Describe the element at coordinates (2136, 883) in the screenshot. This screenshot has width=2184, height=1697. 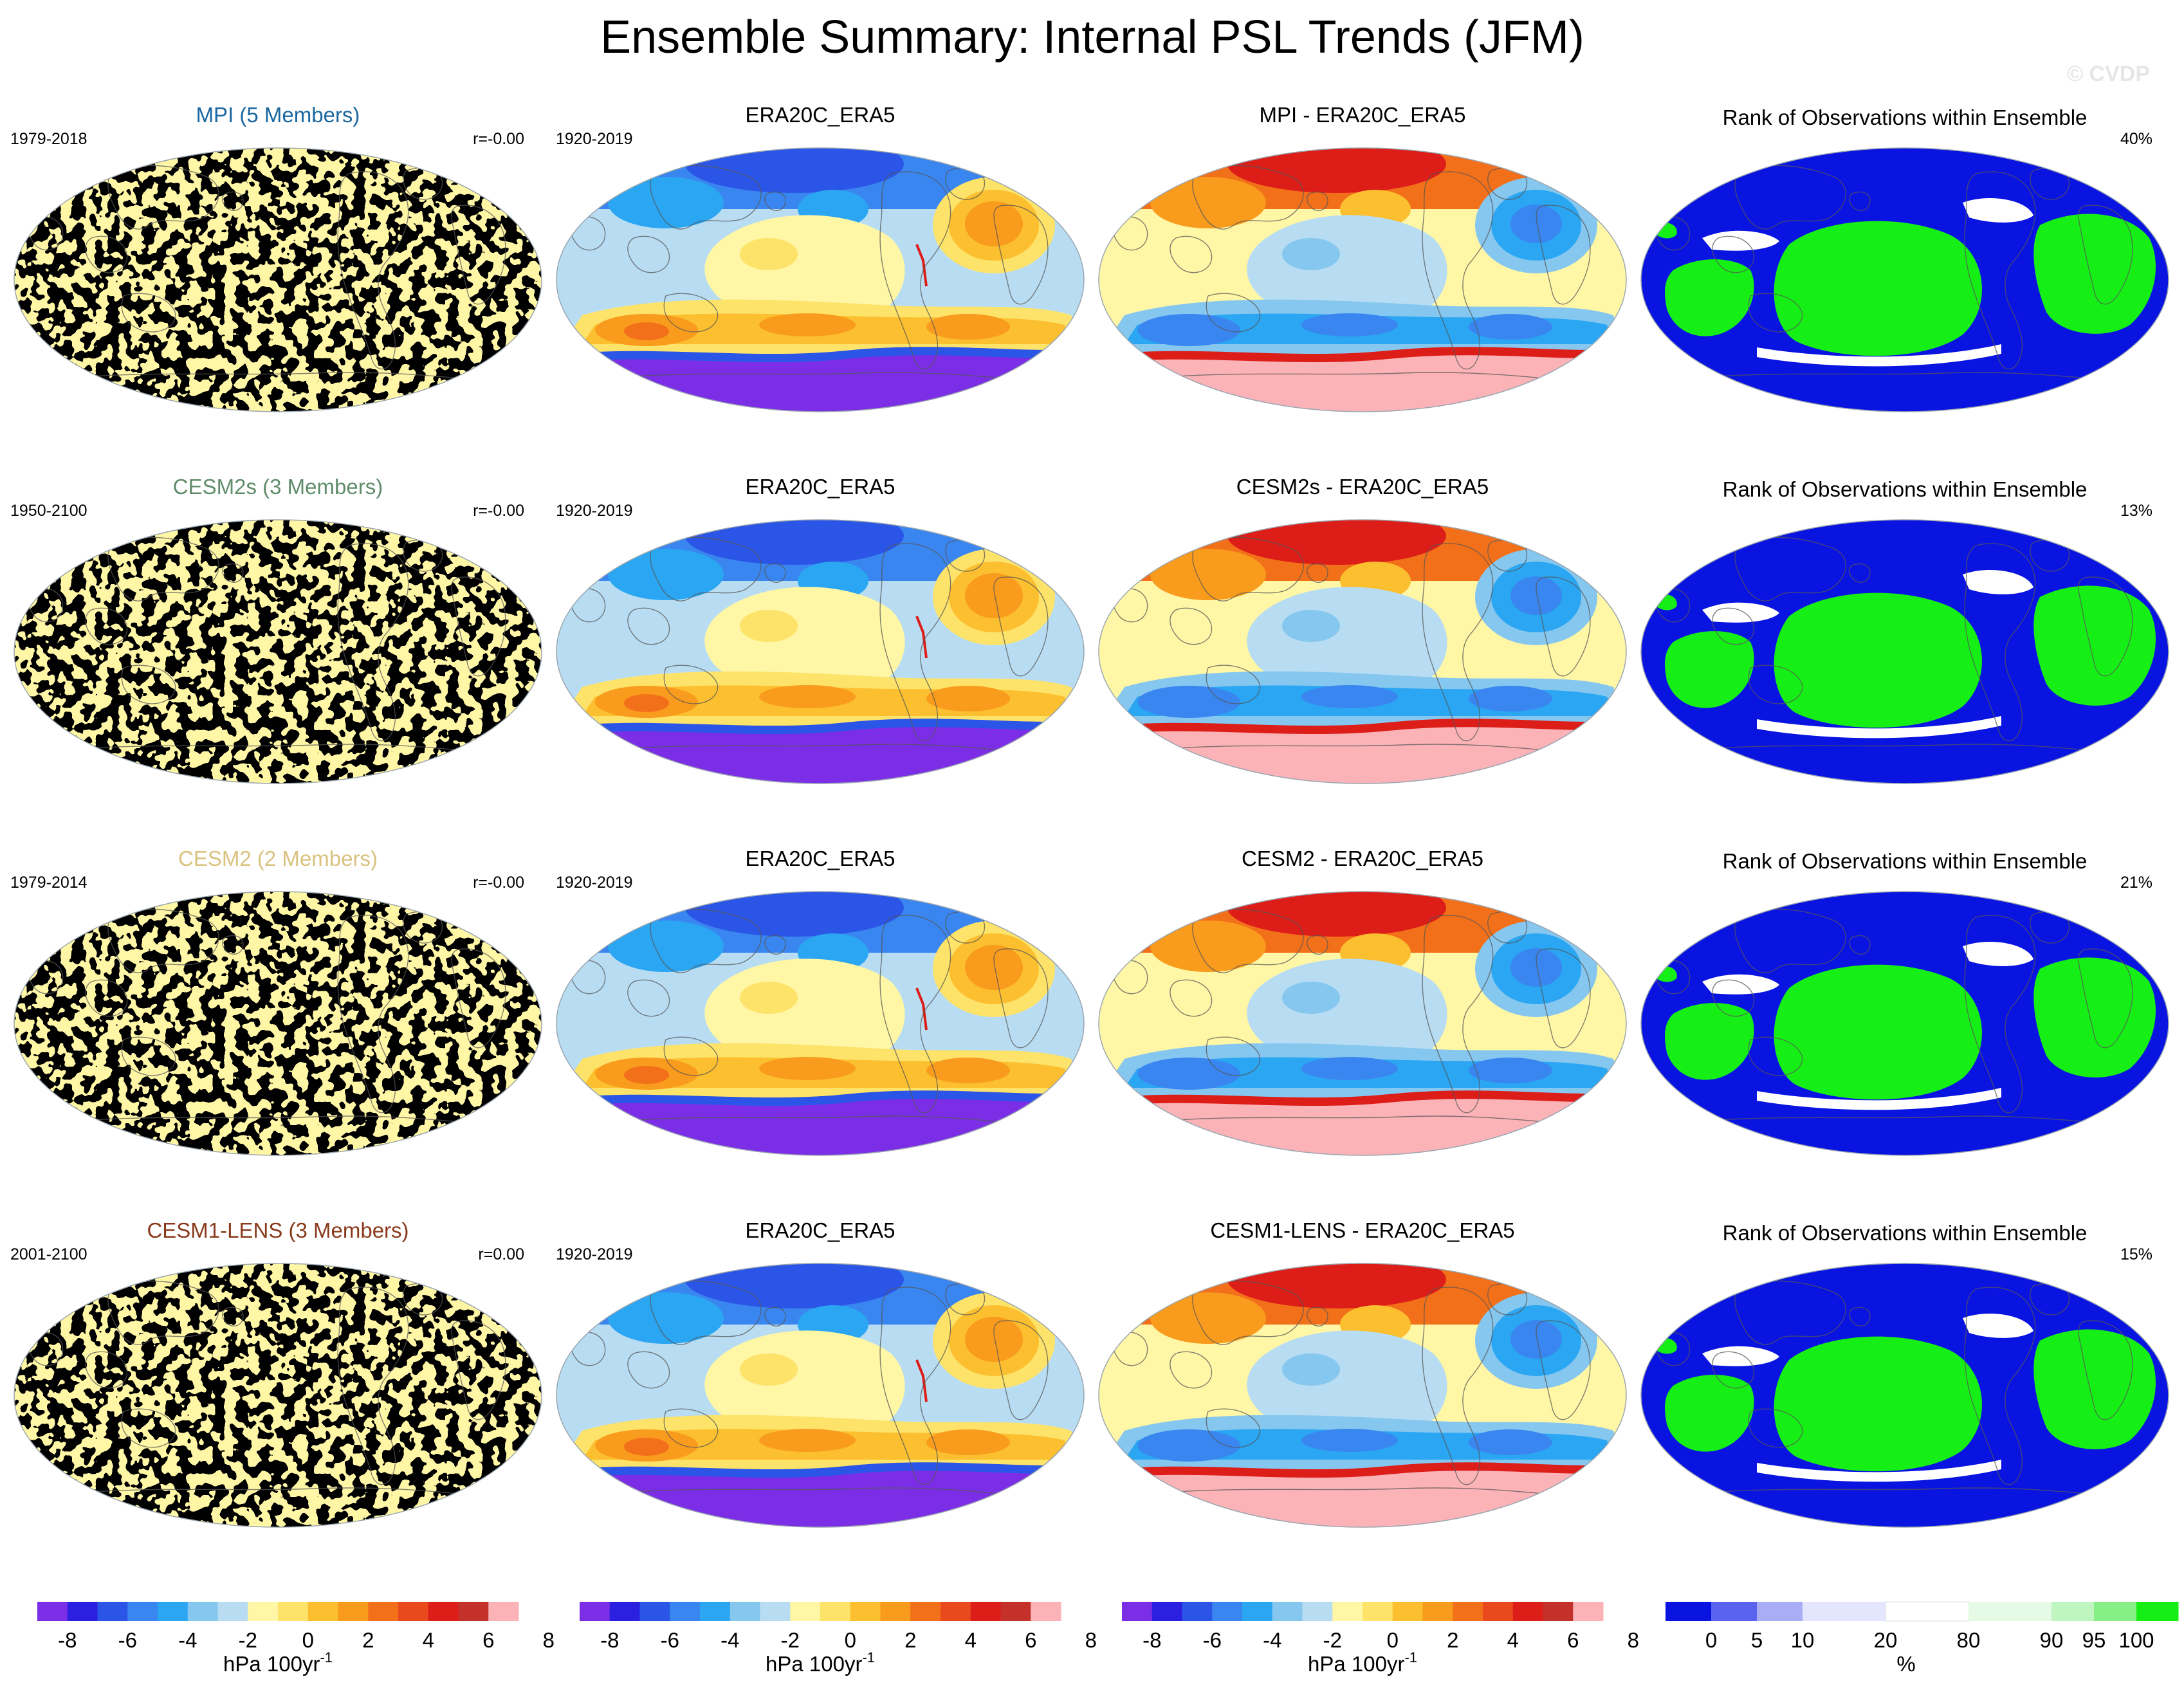
I see `rank-percent: 21%` at that location.